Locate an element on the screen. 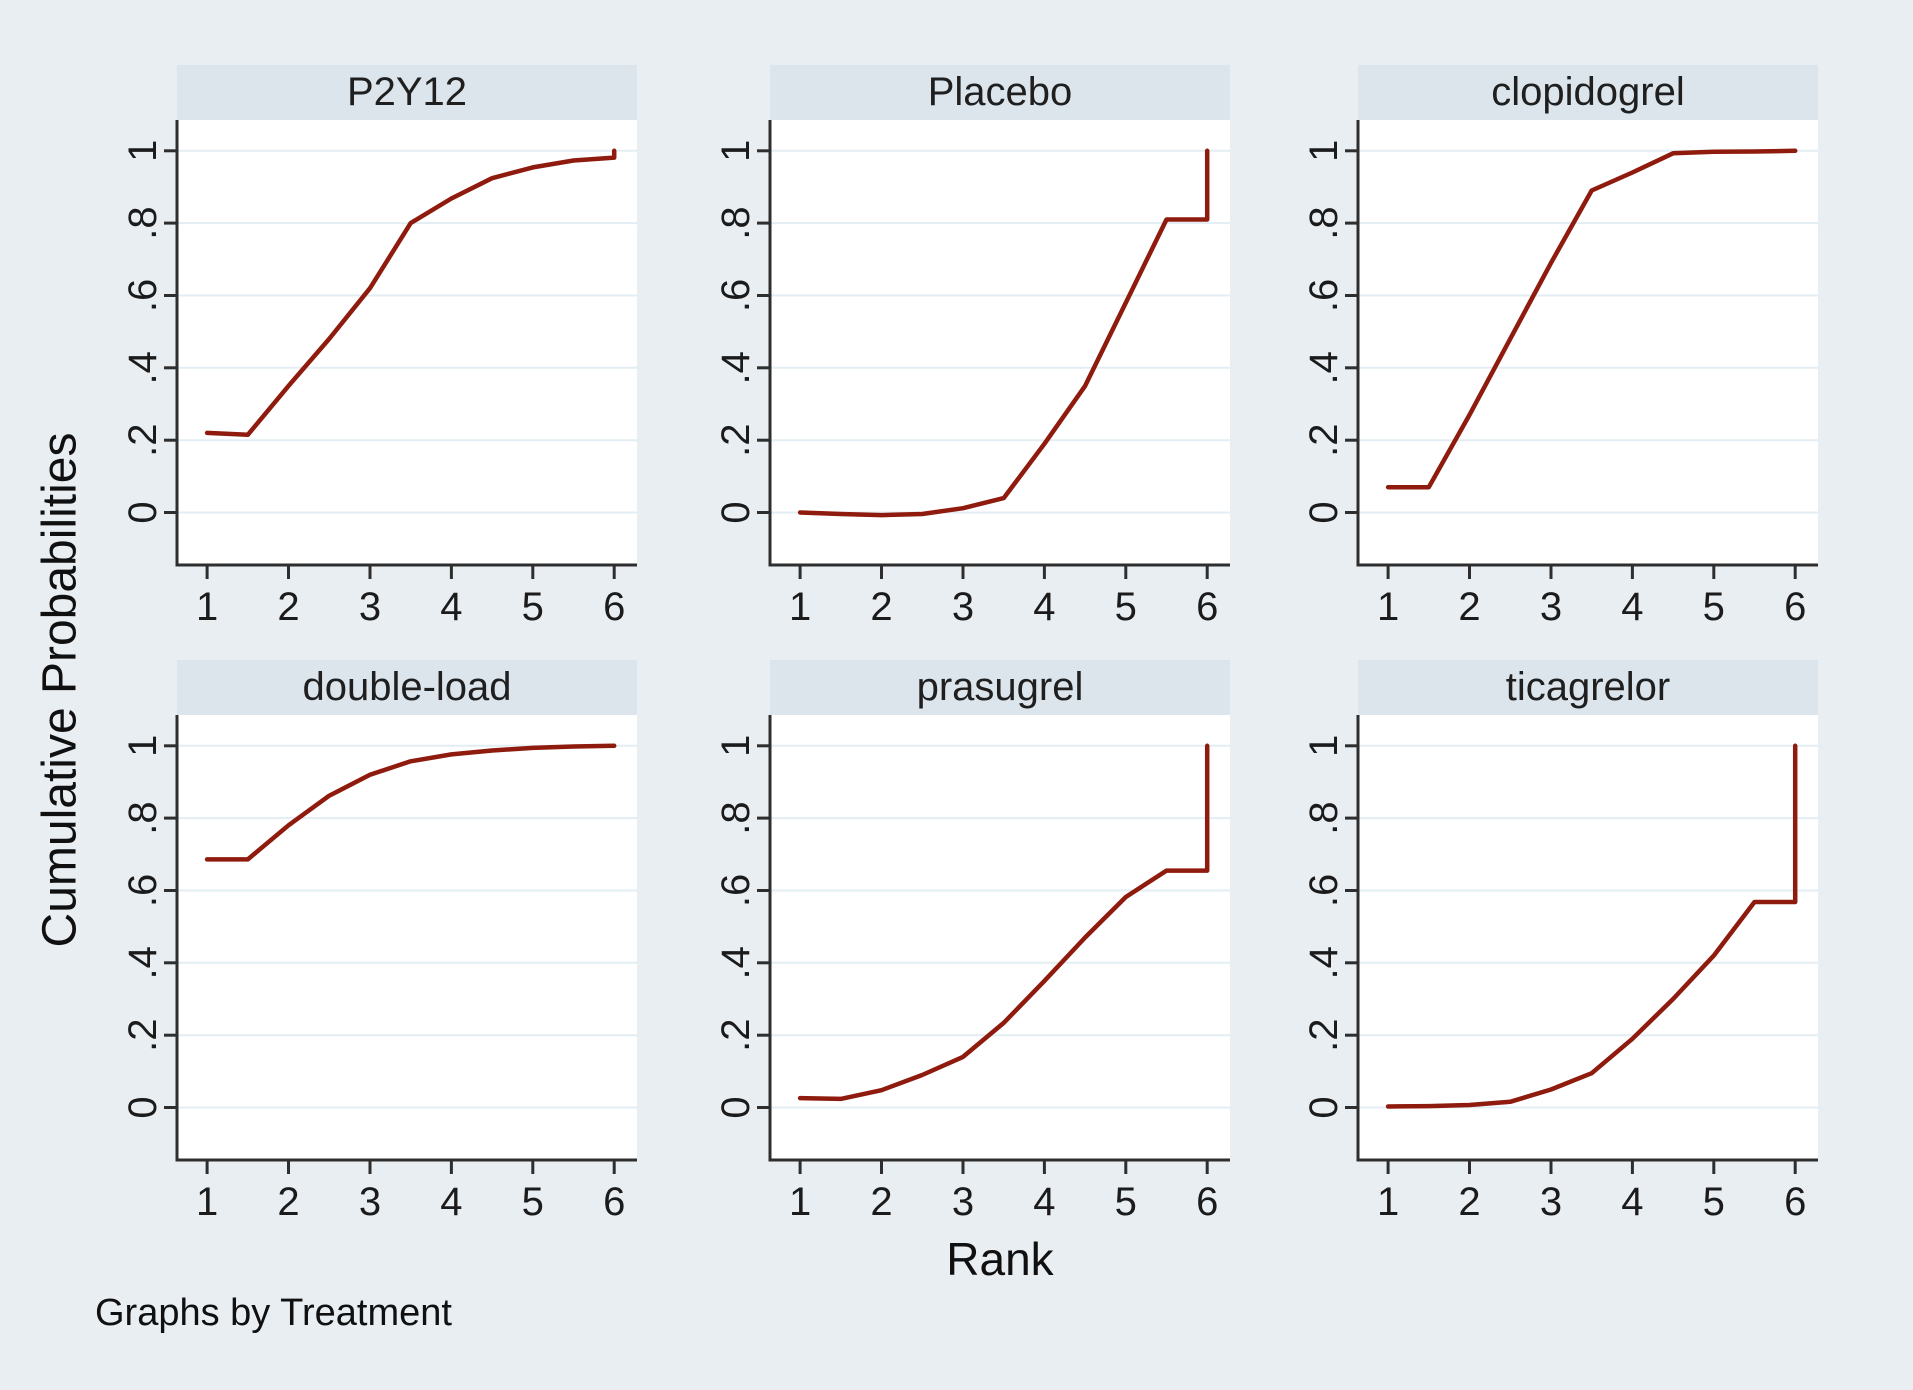 The image size is (1913, 1390). panel-p2y12: P2Y12 0 .2 .4 .6 .8 1 1 2 3 4 5 6 is located at coordinates (377, 357).